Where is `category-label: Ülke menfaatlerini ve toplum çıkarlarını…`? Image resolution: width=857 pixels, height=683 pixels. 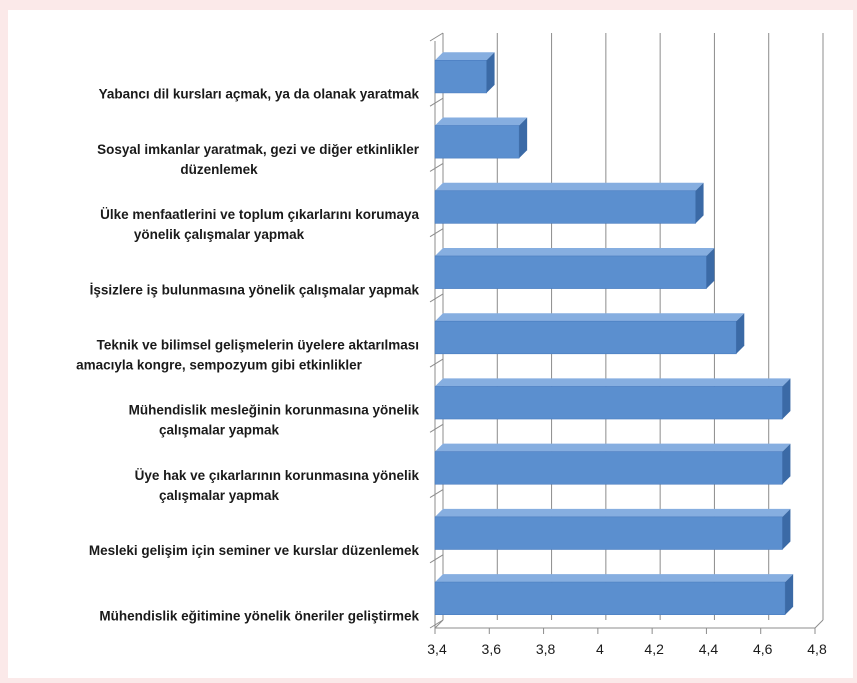 category-label: Ülke menfaatlerini ve toplum çıkarlarını… is located at coordinates (259, 224).